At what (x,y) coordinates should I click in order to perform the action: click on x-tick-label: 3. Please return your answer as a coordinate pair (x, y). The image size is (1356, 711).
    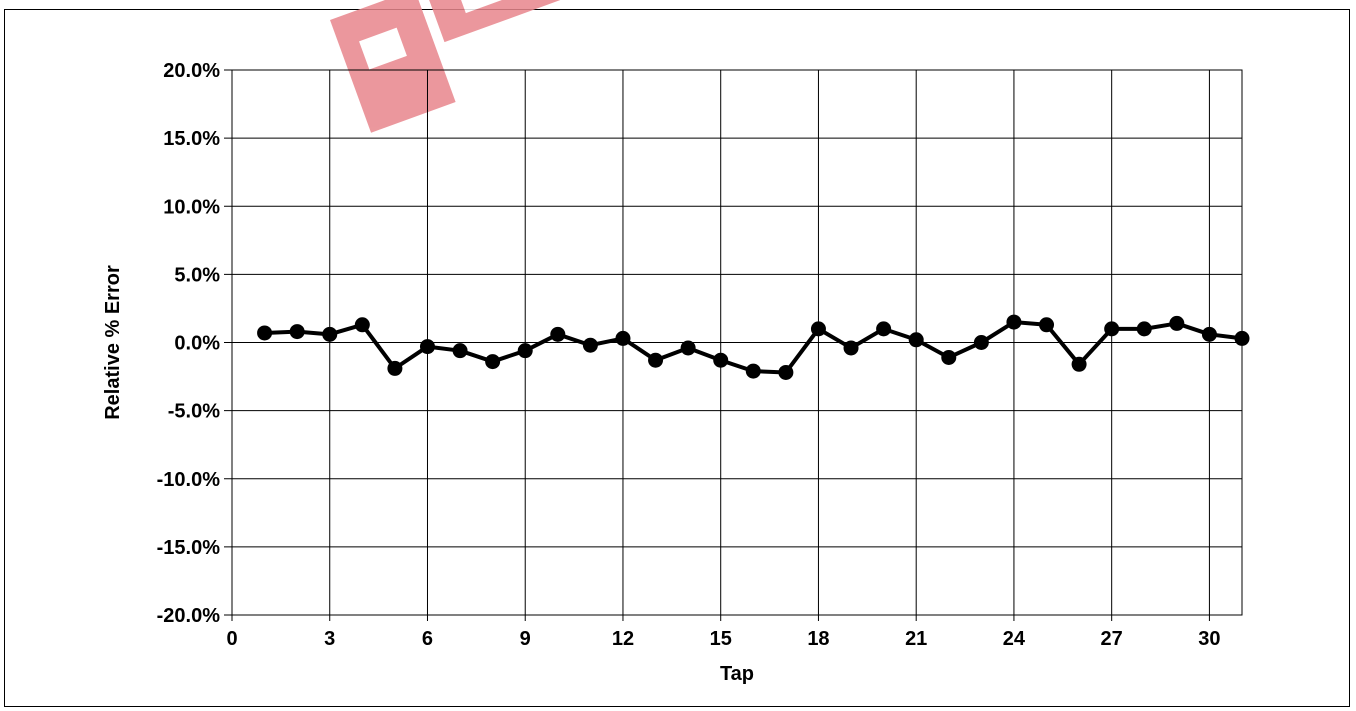
    Looking at the image, I should click on (329, 639).